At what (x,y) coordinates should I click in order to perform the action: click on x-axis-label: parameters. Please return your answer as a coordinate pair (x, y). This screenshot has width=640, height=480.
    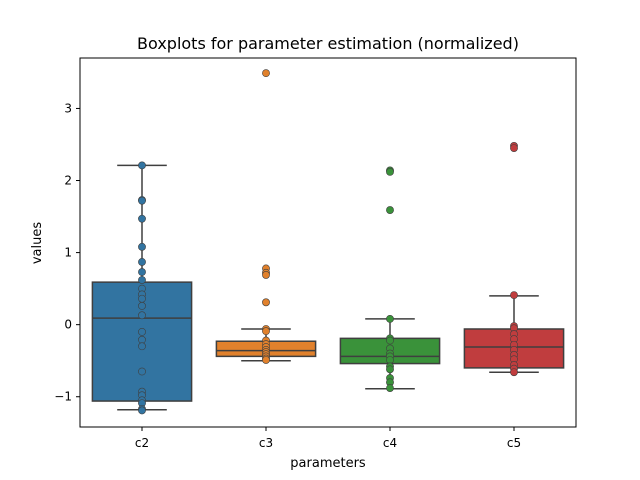
    Looking at the image, I should click on (328, 463).